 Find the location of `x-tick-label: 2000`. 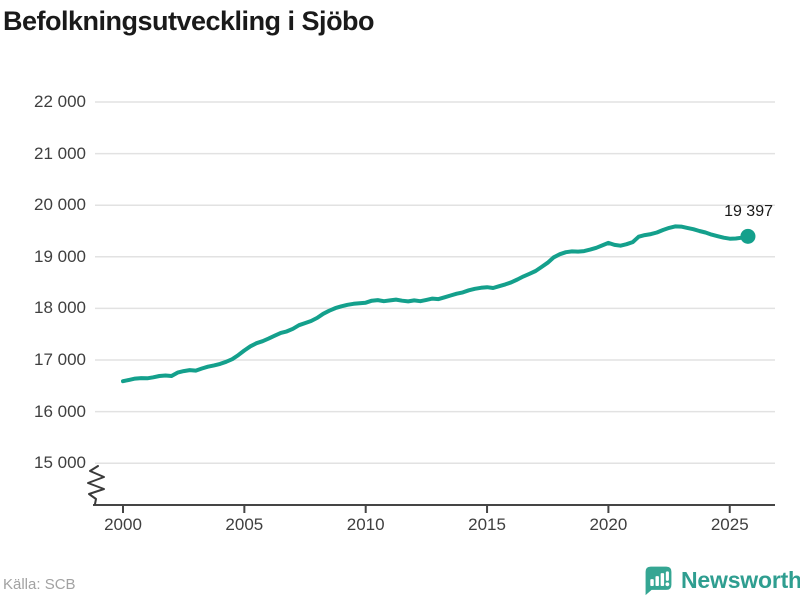

x-tick-label: 2000 is located at coordinates (123, 524).